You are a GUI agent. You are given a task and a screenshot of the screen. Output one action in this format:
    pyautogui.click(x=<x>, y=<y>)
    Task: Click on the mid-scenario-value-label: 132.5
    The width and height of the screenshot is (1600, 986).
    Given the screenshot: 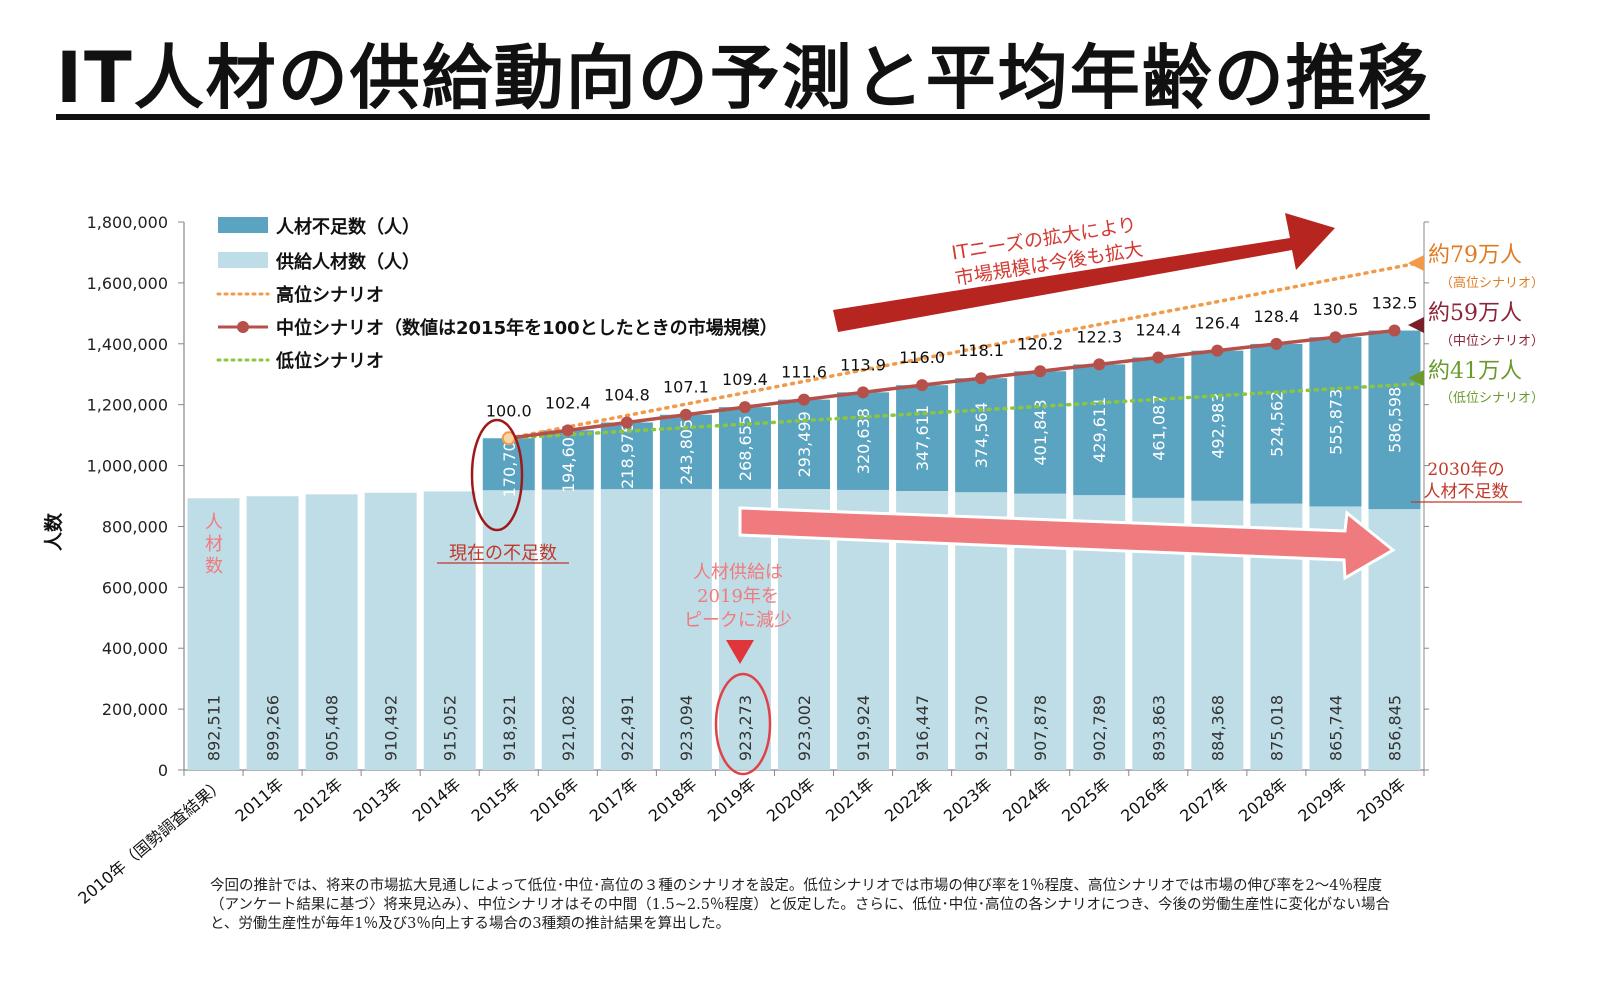 What is the action you would take?
    pyautogui.click(x=1395, y=303)
    